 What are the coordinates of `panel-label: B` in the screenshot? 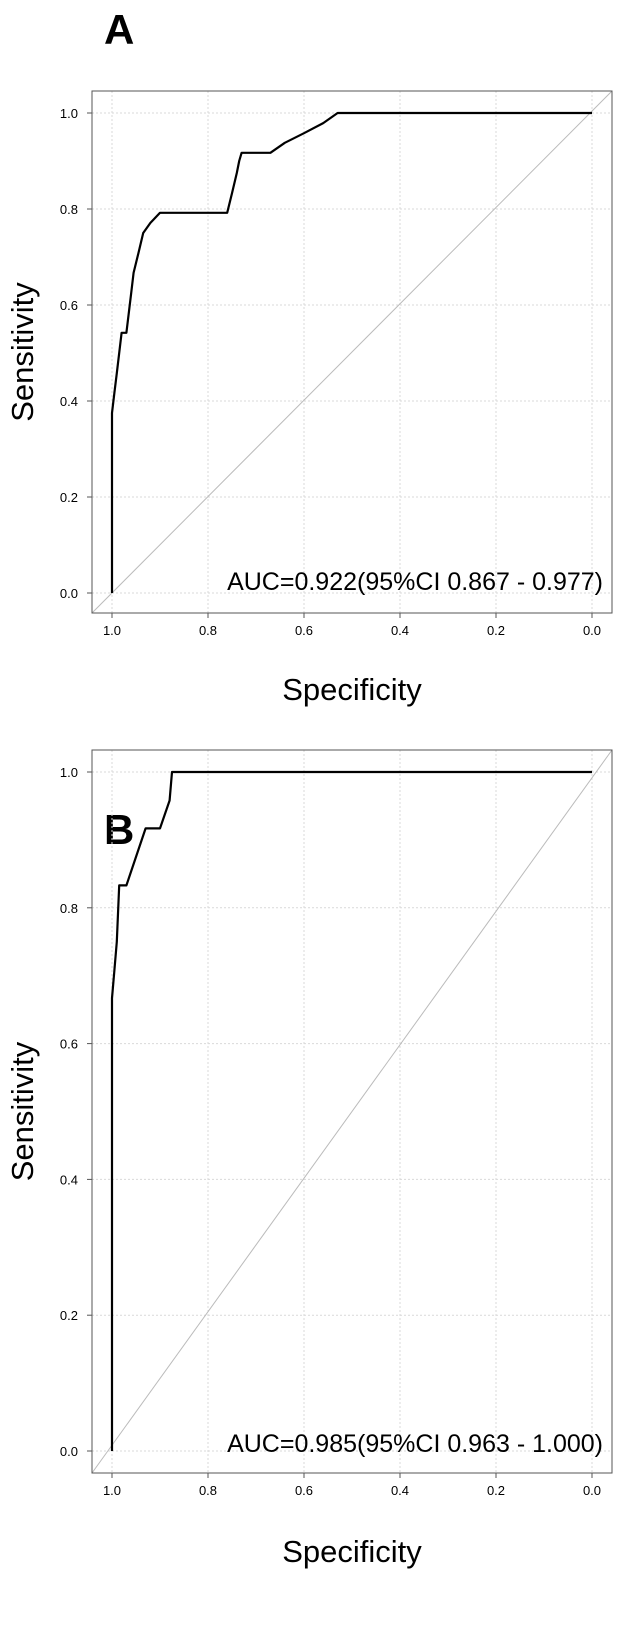 It's located at (119, 829).